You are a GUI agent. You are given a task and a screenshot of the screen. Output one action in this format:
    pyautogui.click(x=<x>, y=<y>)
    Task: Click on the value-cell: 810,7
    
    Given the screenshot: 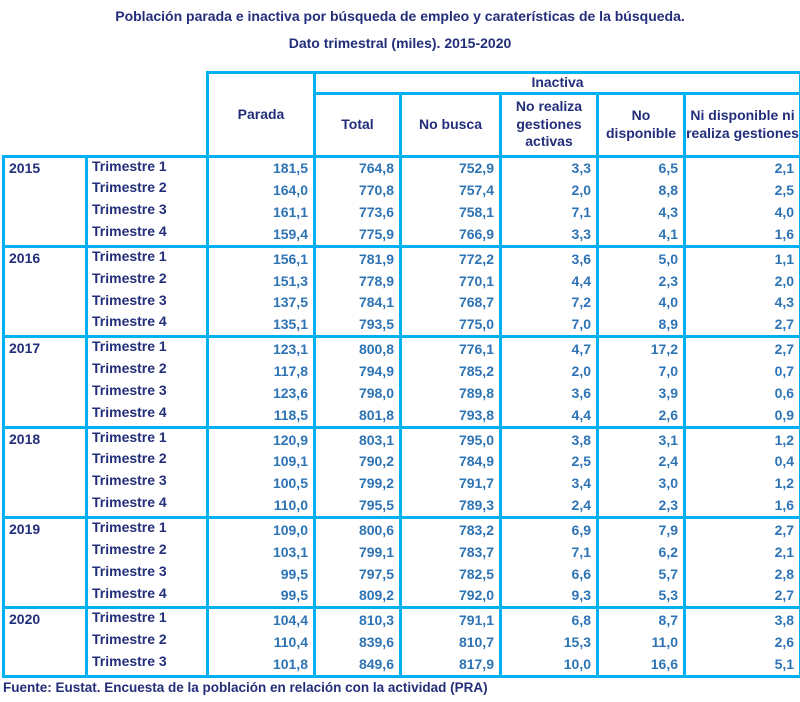 What is the action you would take?
    pyautogui.click(x=450, y=642)
    